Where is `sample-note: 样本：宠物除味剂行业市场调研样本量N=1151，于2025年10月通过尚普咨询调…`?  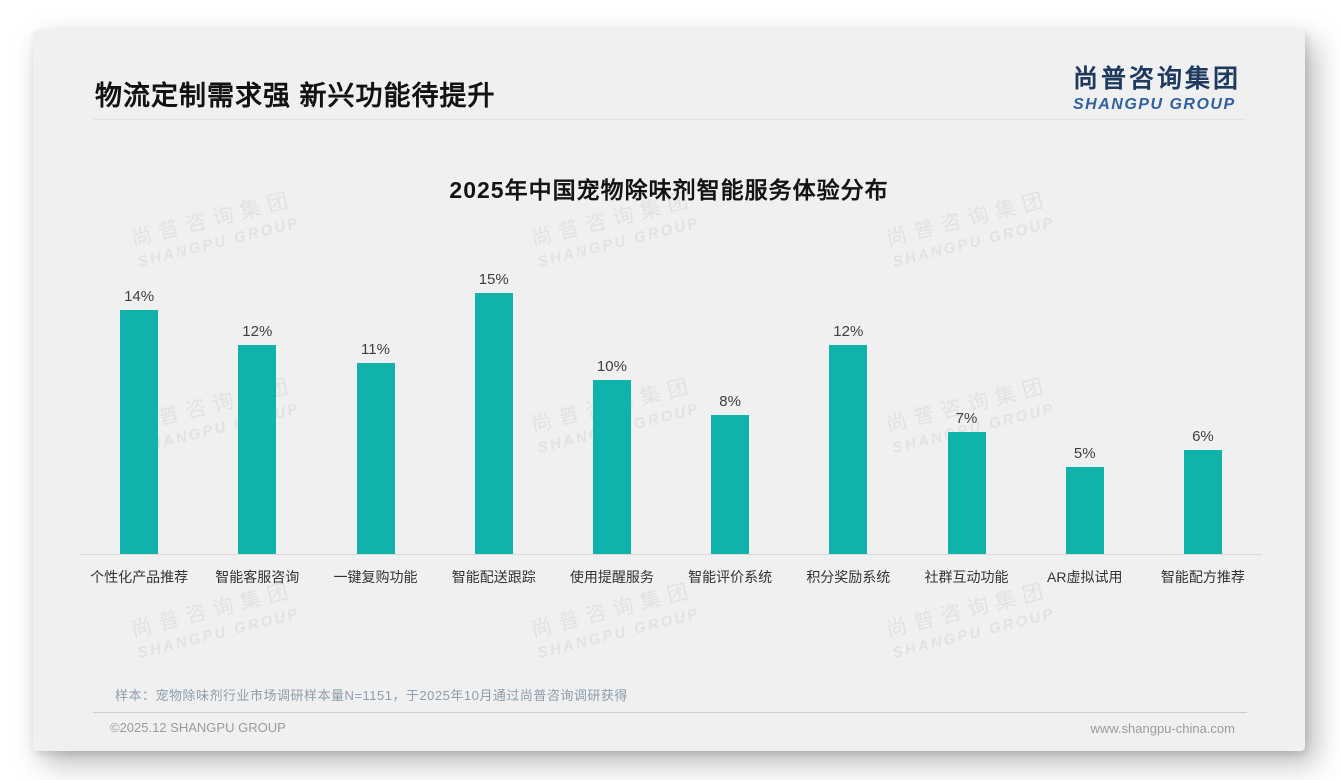
sample-note: 样本：宠物除味剂行业市场调研样本量N=1151，于2025年10月通过尚普咨询调… is located at coordinates (371, 695).